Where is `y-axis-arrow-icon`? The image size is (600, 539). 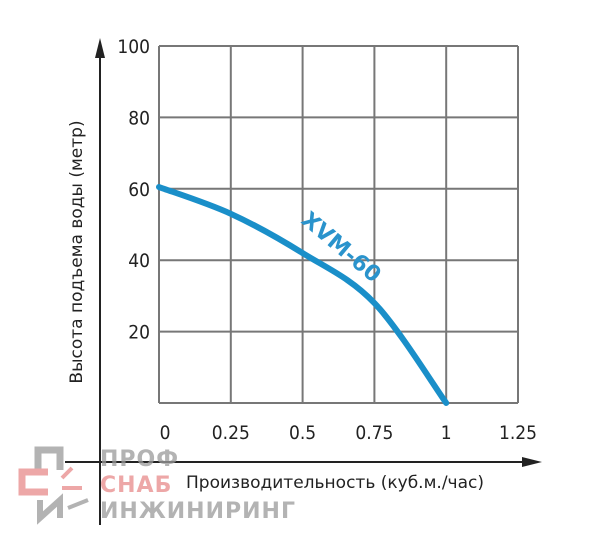
y-axis-arrow-icon is located at coordinates (100, 48).